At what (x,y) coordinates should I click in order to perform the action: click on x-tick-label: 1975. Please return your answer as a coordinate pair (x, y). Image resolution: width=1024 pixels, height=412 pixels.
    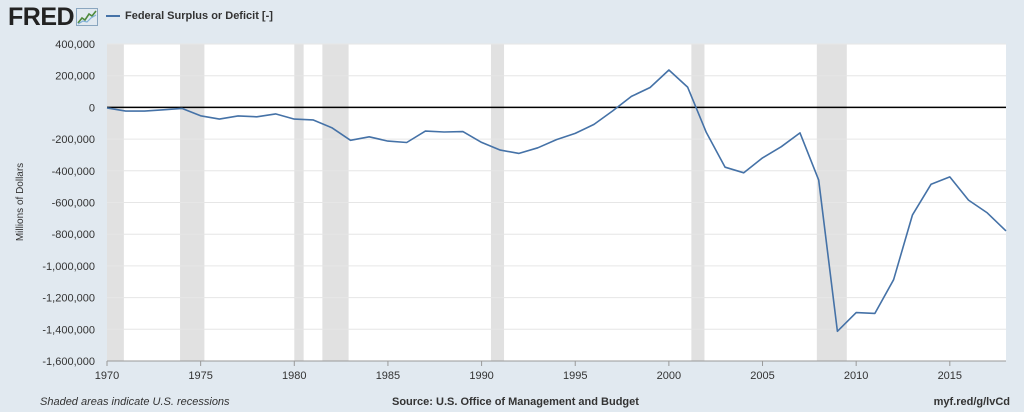
    Looking at the image, I should click on (200, 376).